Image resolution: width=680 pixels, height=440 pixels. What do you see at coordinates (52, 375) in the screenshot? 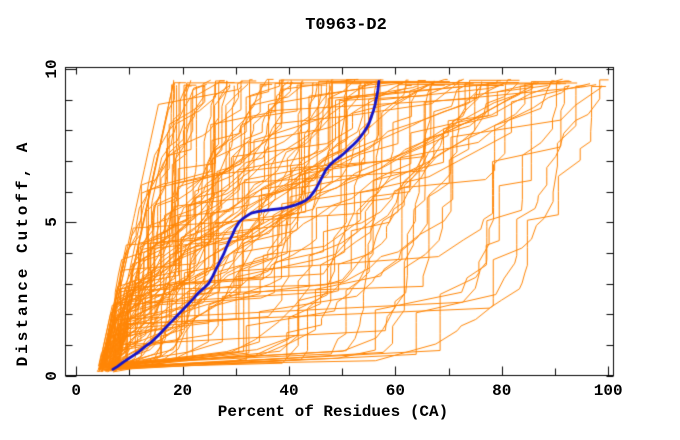
I see `y-tick-label: 0` at bounding box center [52, 375].